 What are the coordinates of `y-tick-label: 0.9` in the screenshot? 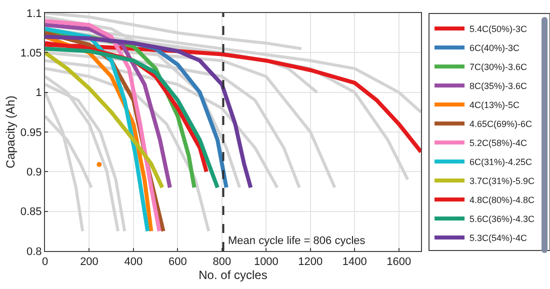 It's located at (34, 172).